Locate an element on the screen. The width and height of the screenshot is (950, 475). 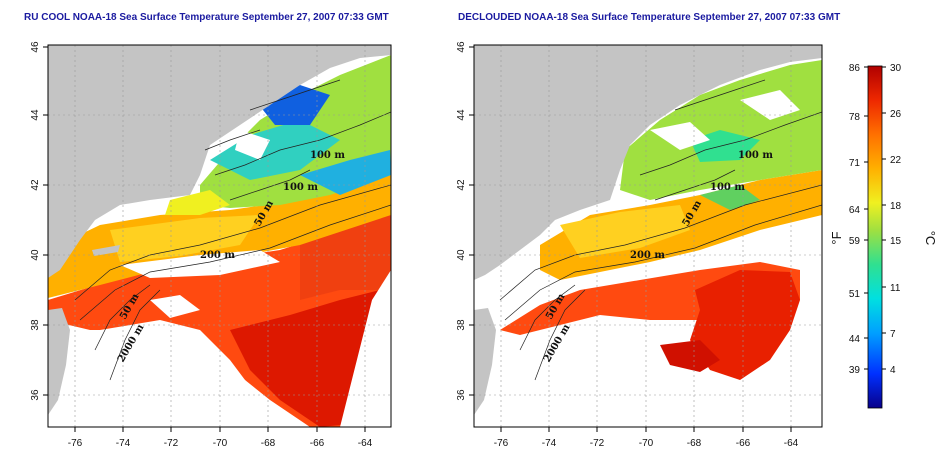
fahrenheit-unit-label: °F is located at coordinates (836, 237).